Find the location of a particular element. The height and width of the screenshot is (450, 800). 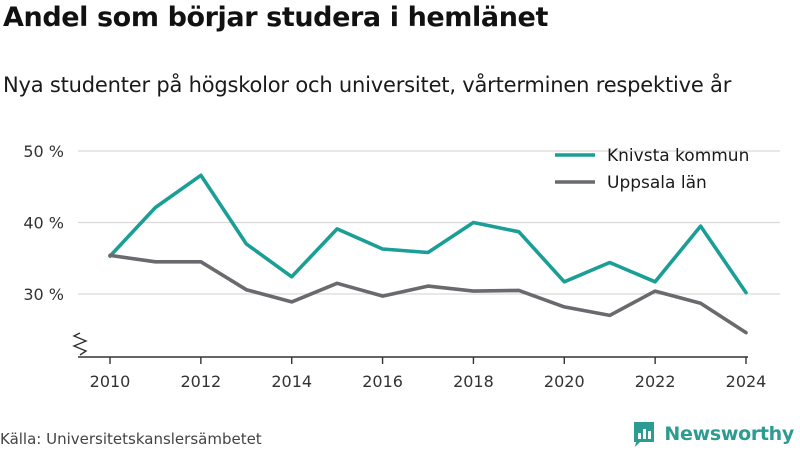

x-tick-label: 2018 is located at coordinates (473, 381).